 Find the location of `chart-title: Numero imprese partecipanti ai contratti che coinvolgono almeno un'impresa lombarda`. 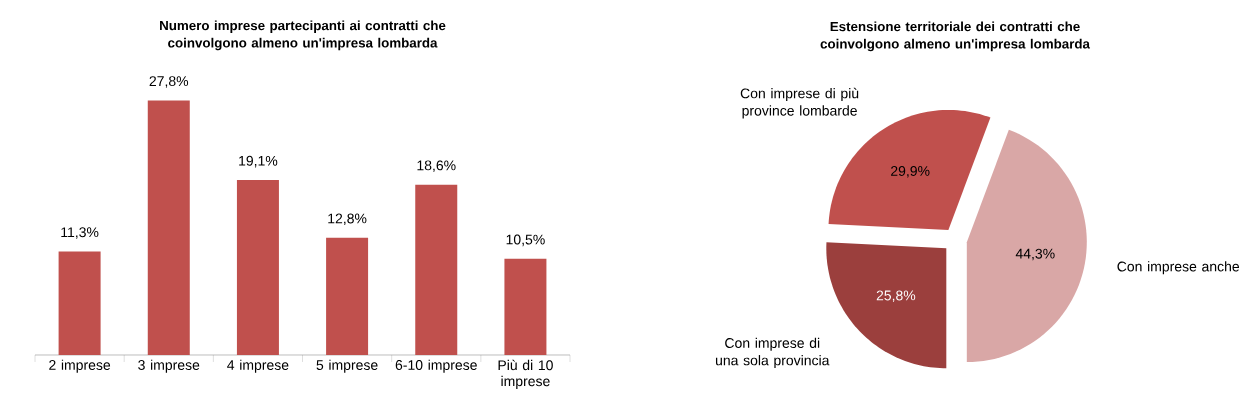

chart-title: Numero imprese partecipanti ai contratti che coinvolgono almeno un'impresa lombarda is located at coordinates (303, 35).